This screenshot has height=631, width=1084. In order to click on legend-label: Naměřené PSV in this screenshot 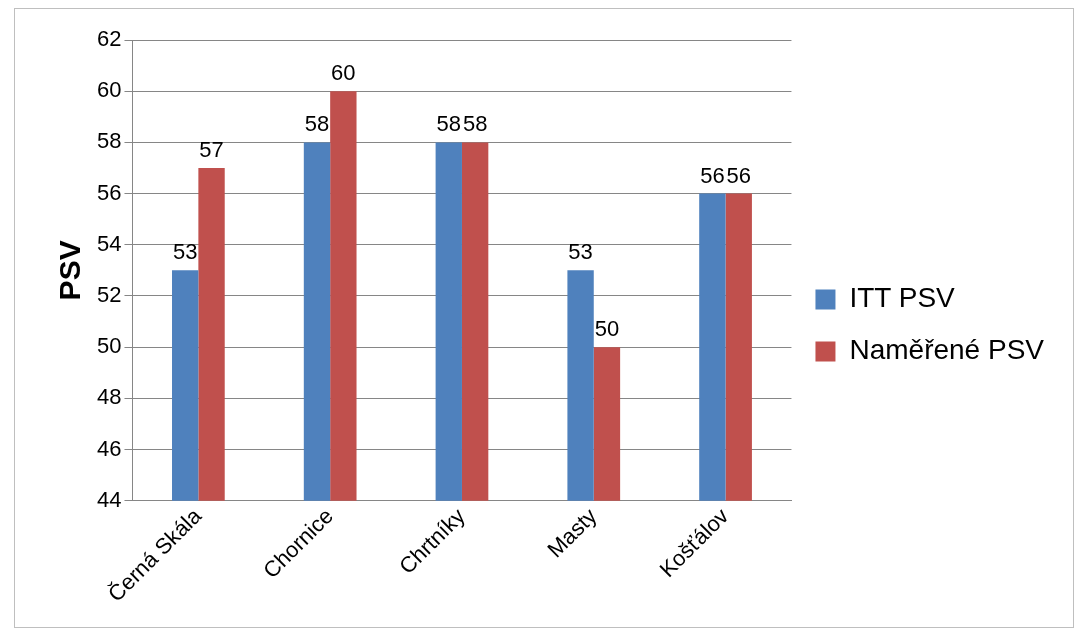, I will do `click(947, 350)`.